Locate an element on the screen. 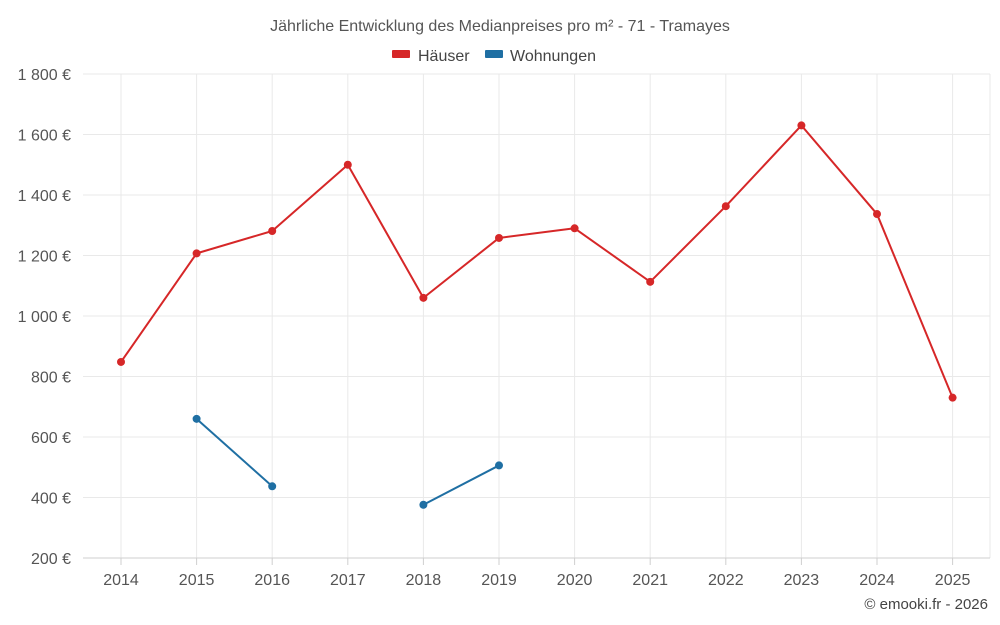 The image size is (1000, 625). x-tick-label: 2020 is located at coordinates (575, 580).